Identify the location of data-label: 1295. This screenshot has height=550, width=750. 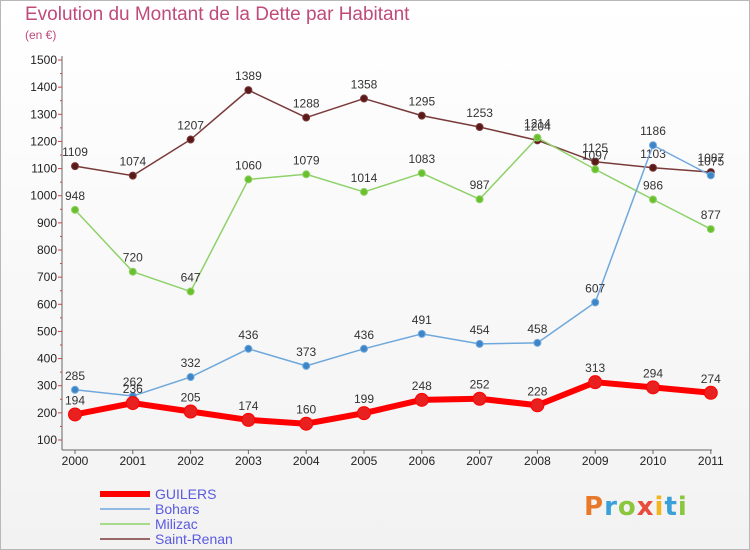
(421, 102).